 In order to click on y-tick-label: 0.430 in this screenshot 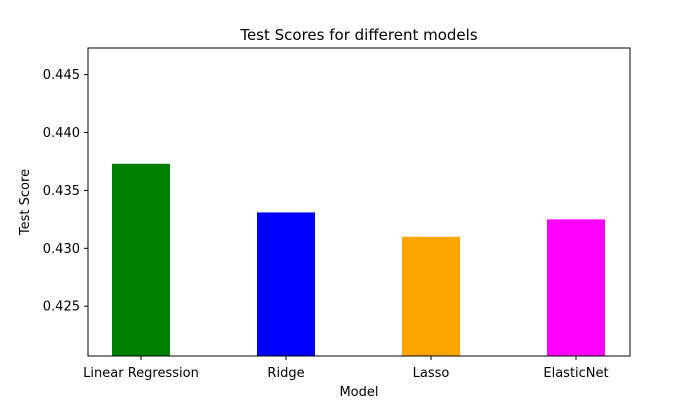, I will do `click(61, 249)`.